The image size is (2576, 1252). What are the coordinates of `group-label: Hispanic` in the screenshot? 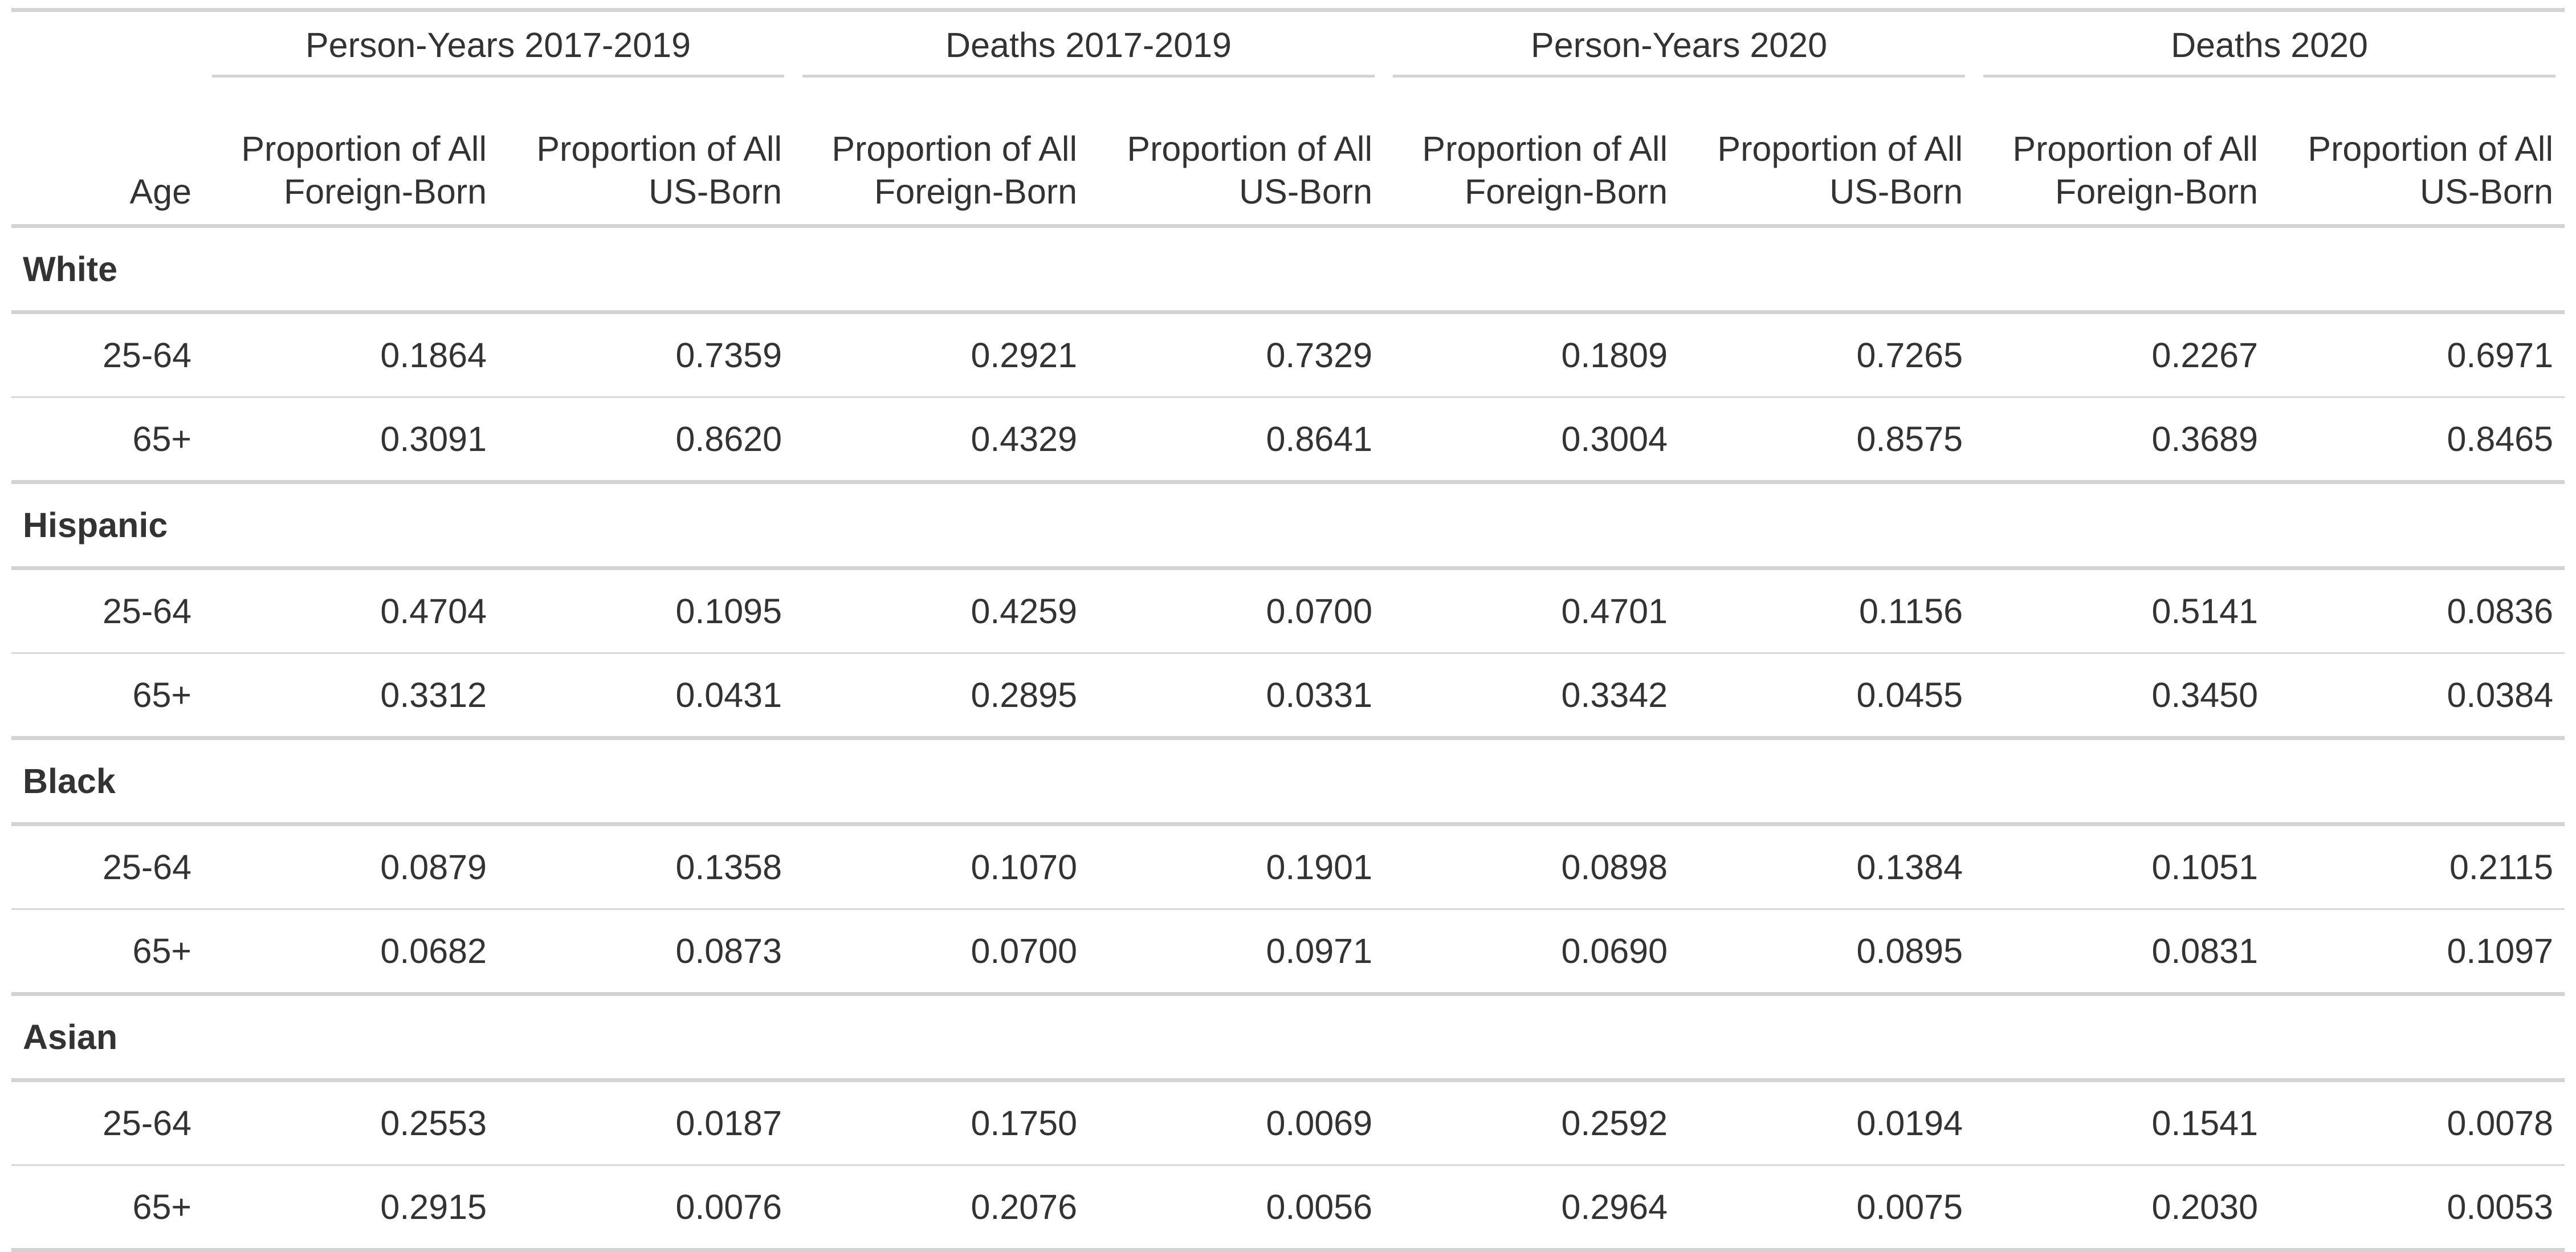 It's located at (1288, 526).